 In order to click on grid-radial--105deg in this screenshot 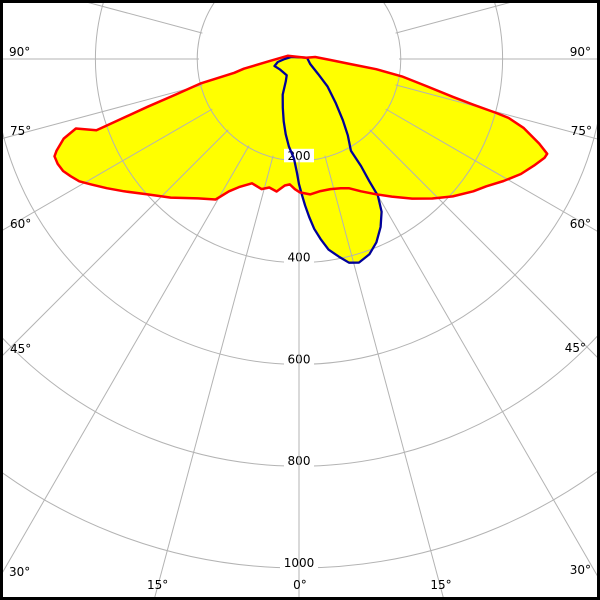, I will do `click(145, 18)`.